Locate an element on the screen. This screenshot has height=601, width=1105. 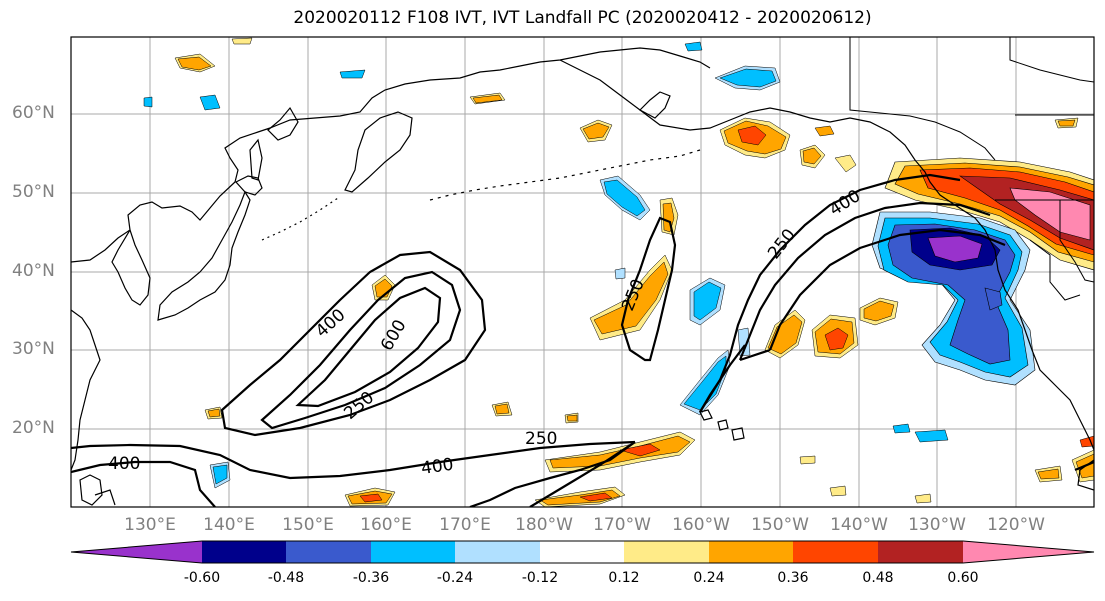
colorbar-tick-label: 0.48 is located at coordinates (878, 578).